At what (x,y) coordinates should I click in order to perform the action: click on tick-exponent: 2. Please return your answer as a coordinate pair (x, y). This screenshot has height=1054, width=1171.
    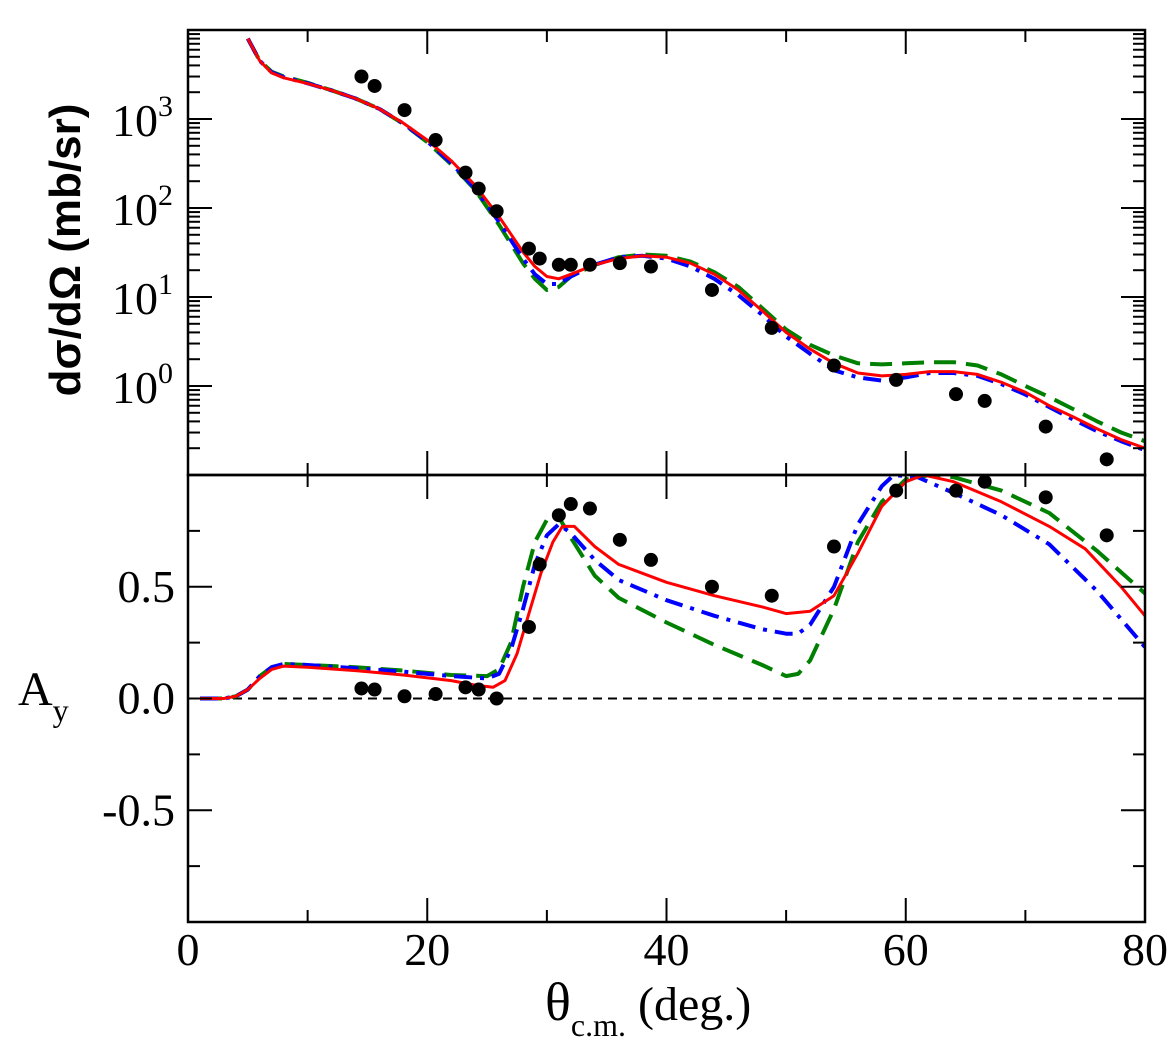
    Looking at the image, I should click on (165, 195).